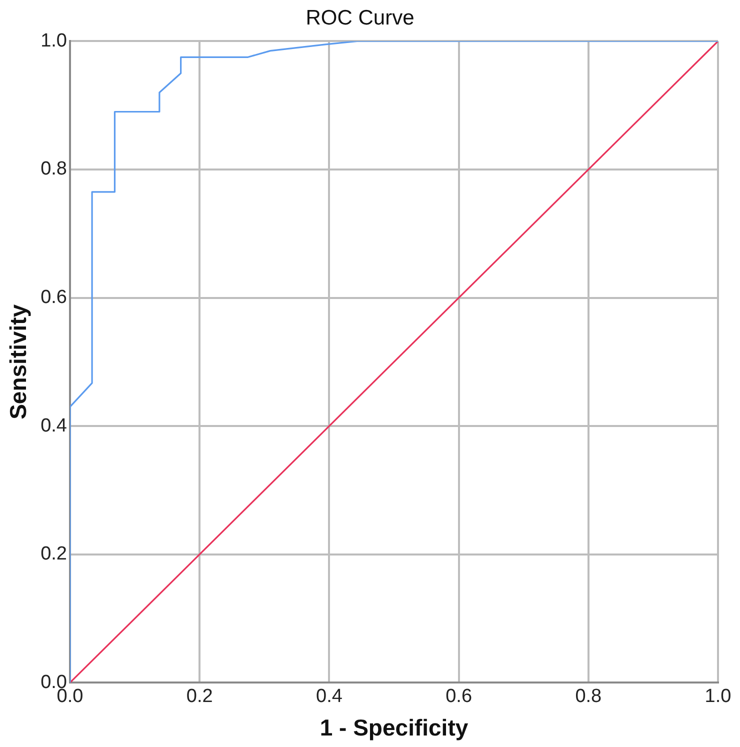 This screenshot has width=740, height=747. I want to click on x-tick-label: 0.2, so click(199, 697).